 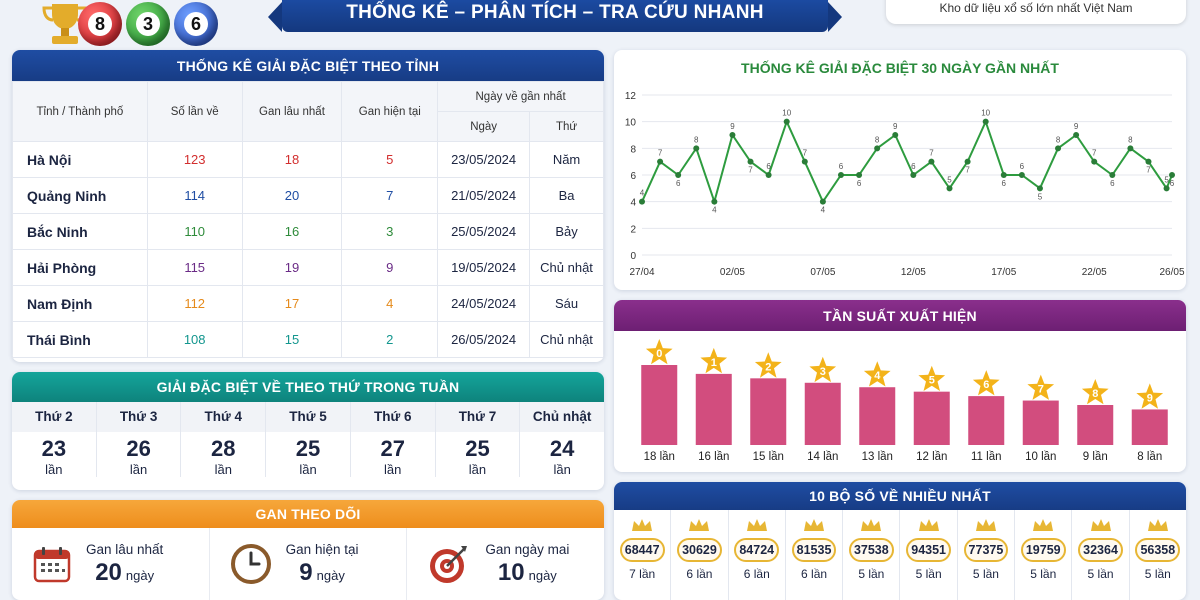 I want to click on top-number-code: 68447, so click(x=642, y=550).